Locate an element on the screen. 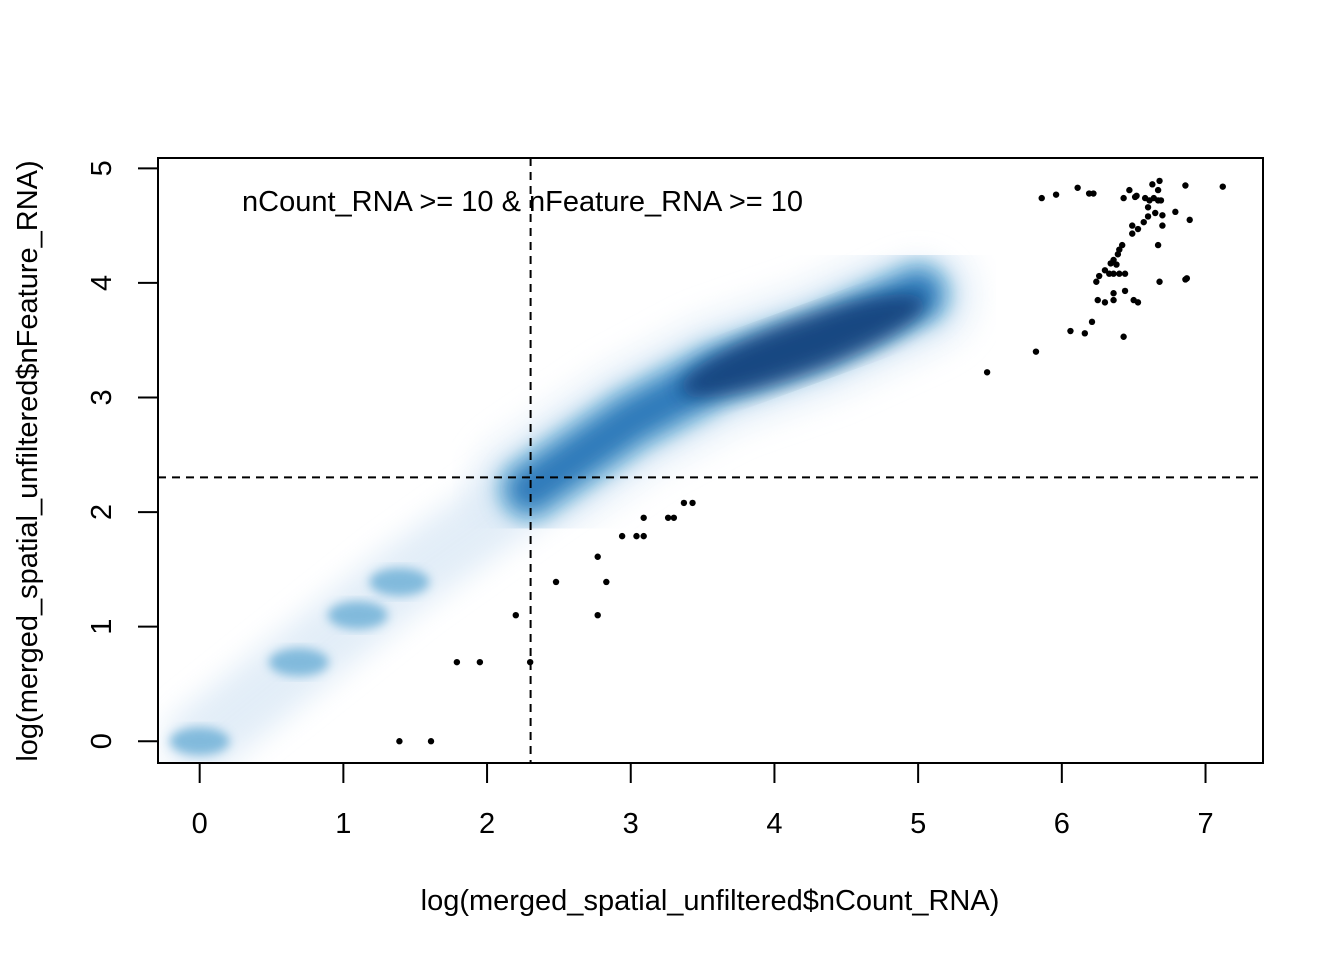 This screenshot has width=1344, height=960. x-tick-label: 2 is located at coordinates (487, 824).